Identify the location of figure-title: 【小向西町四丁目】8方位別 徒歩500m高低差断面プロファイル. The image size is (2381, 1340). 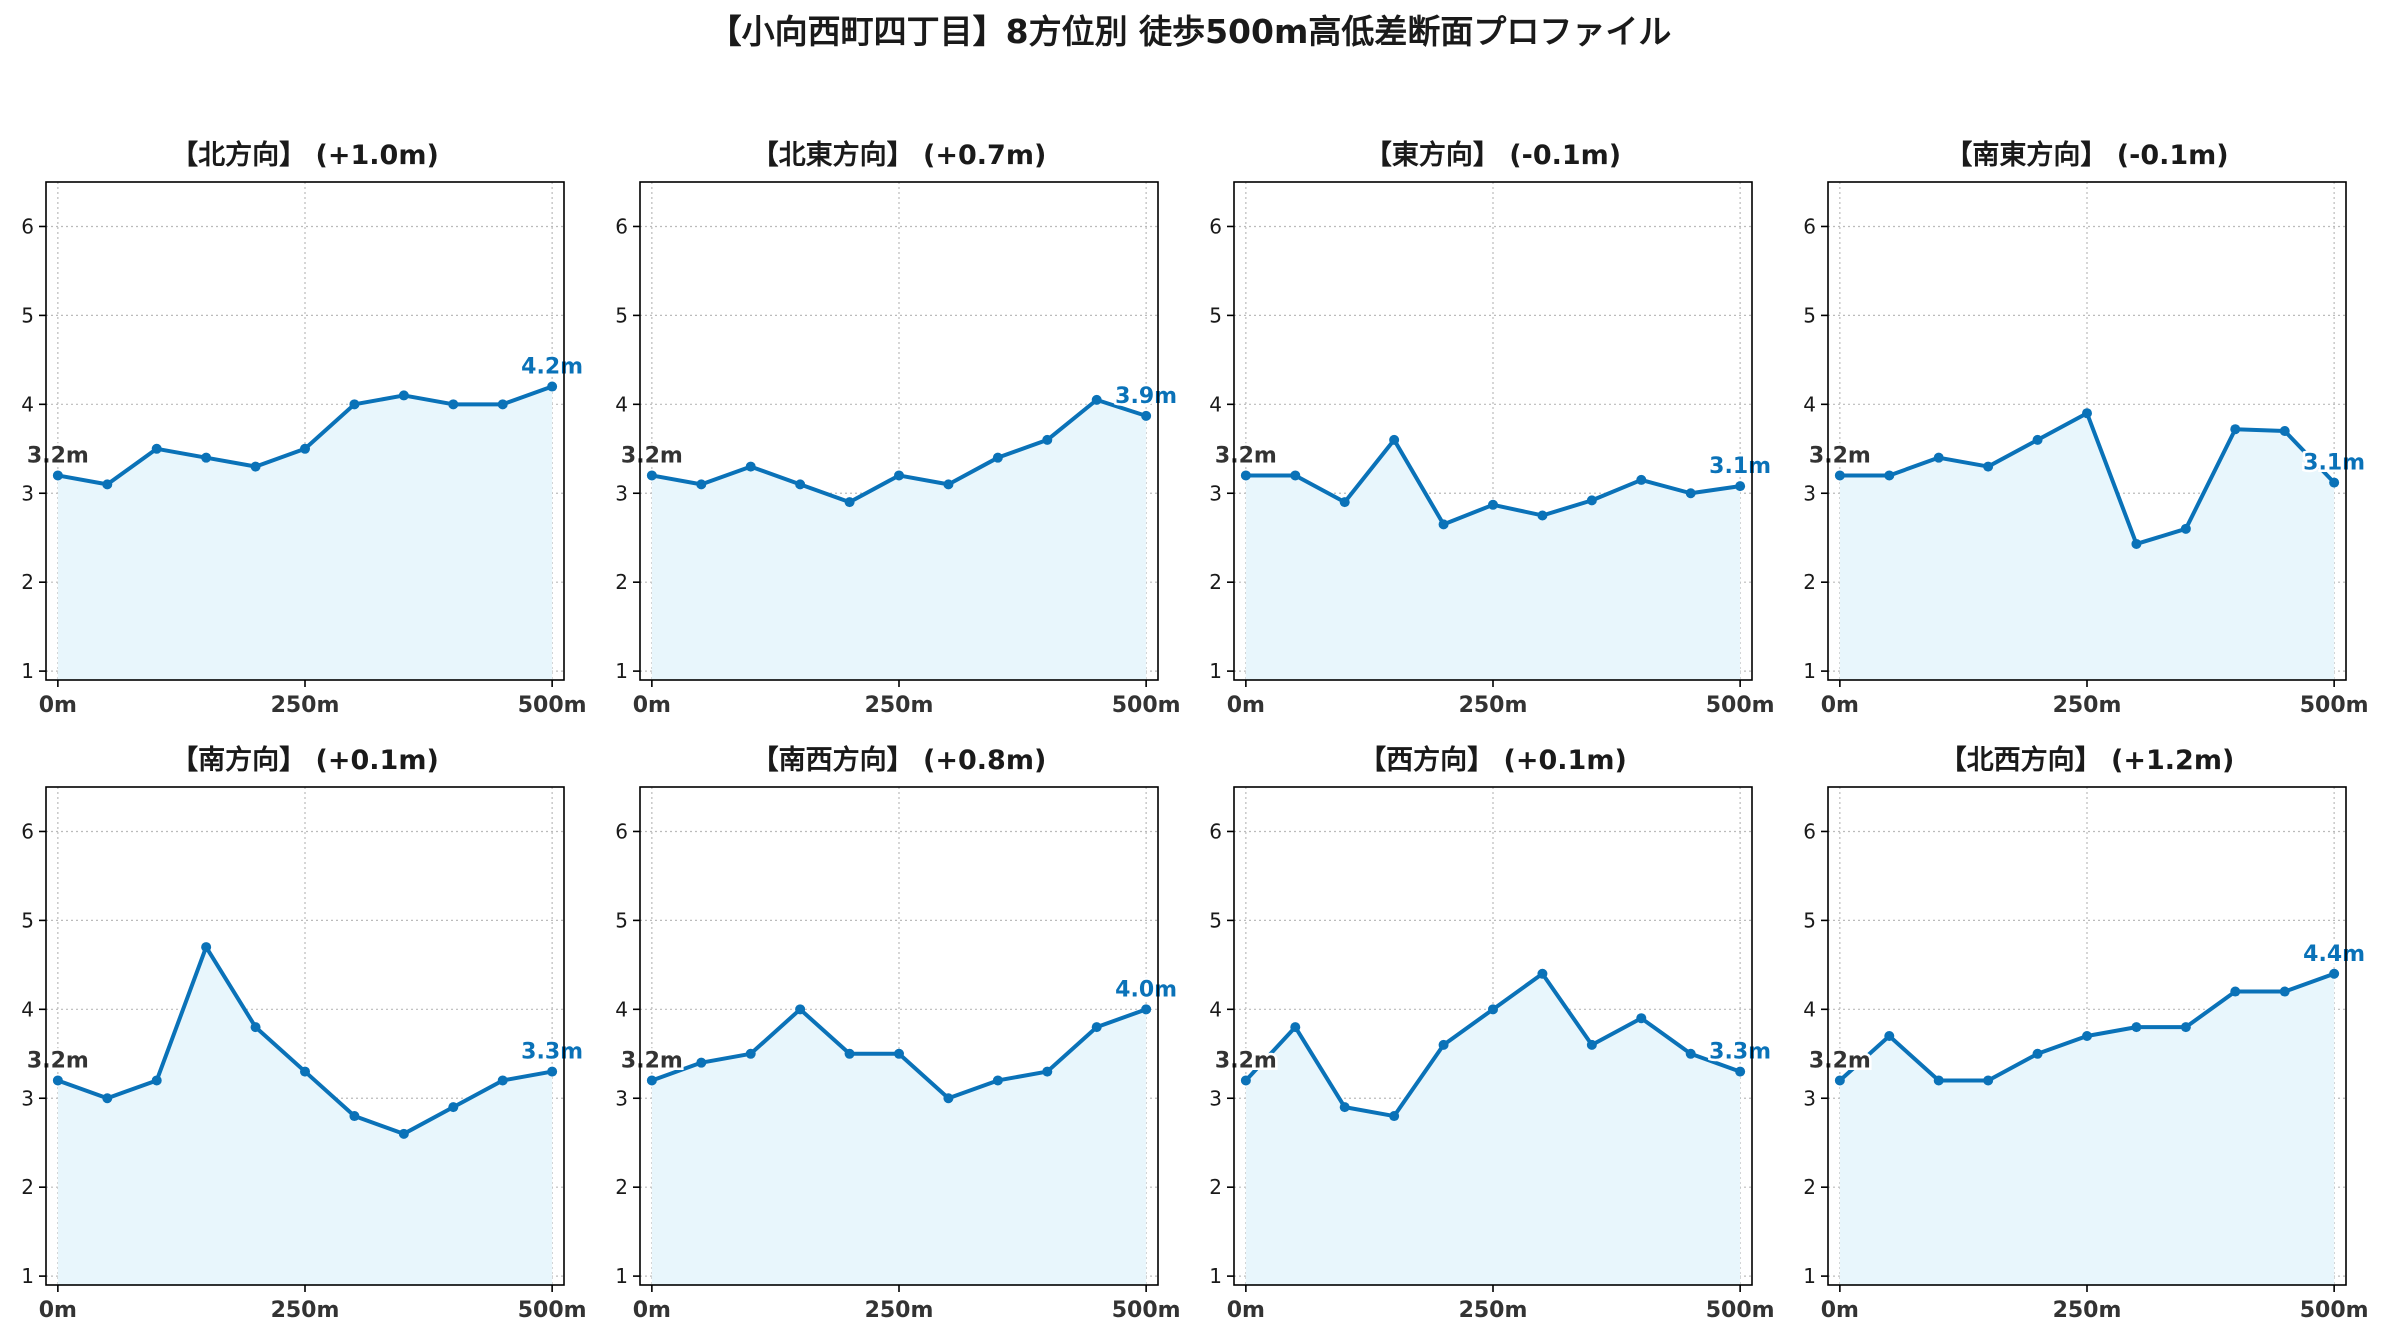
(1190, 31).